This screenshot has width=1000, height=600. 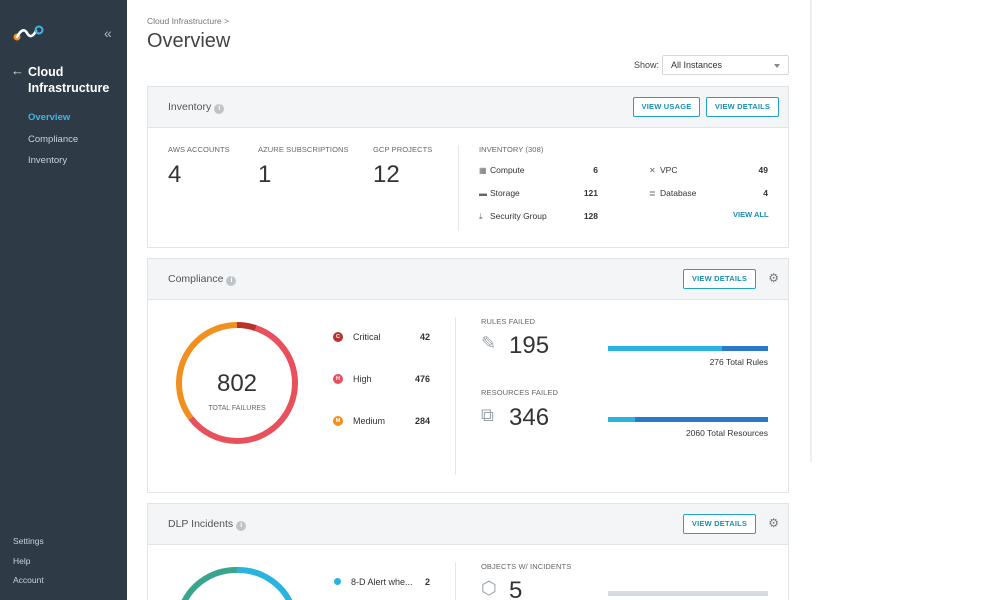 I want to click on resources-failed-bar-fill, so click(x=622, y=419).